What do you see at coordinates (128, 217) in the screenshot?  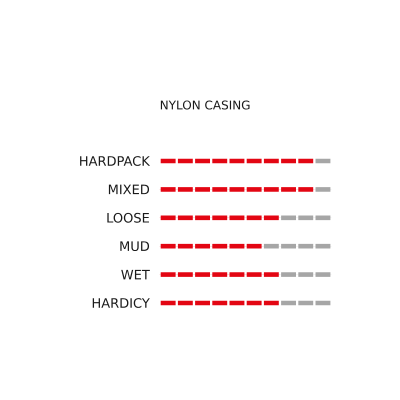 I see `y-tick-label: LOOSE` at bounding box center [128, 217].